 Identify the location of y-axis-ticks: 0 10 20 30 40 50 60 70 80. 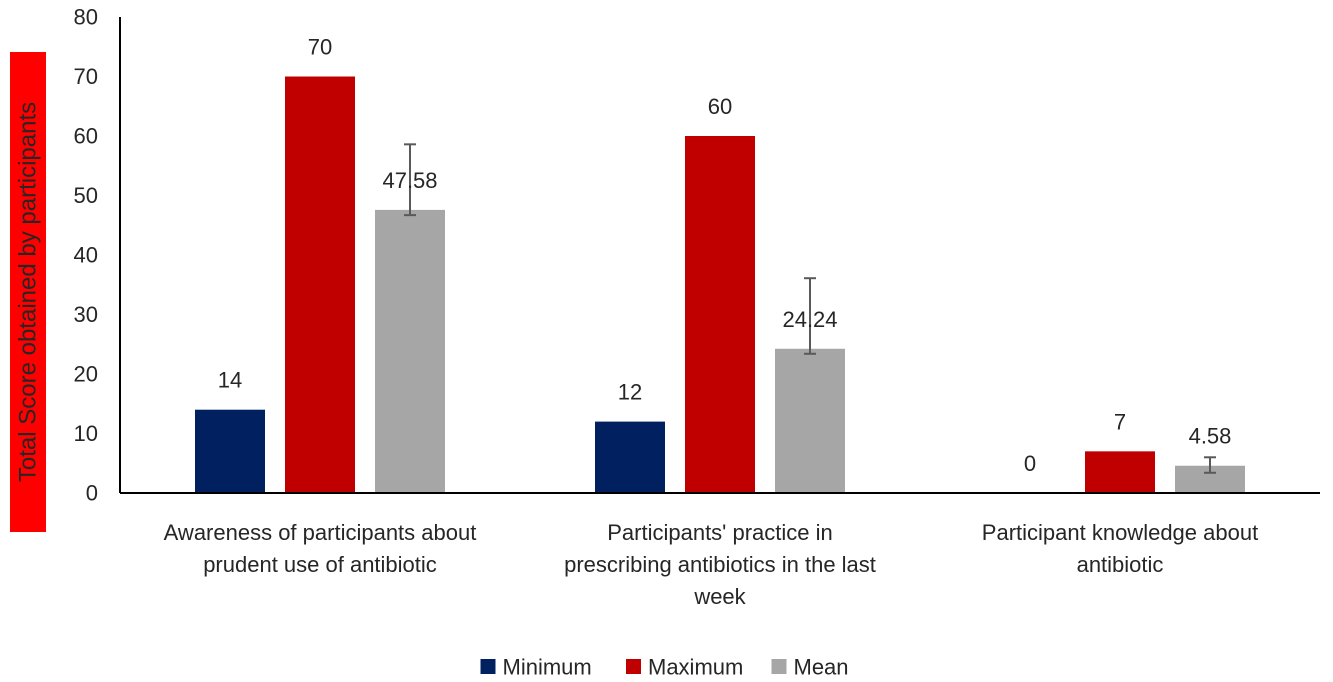
(86, 255).